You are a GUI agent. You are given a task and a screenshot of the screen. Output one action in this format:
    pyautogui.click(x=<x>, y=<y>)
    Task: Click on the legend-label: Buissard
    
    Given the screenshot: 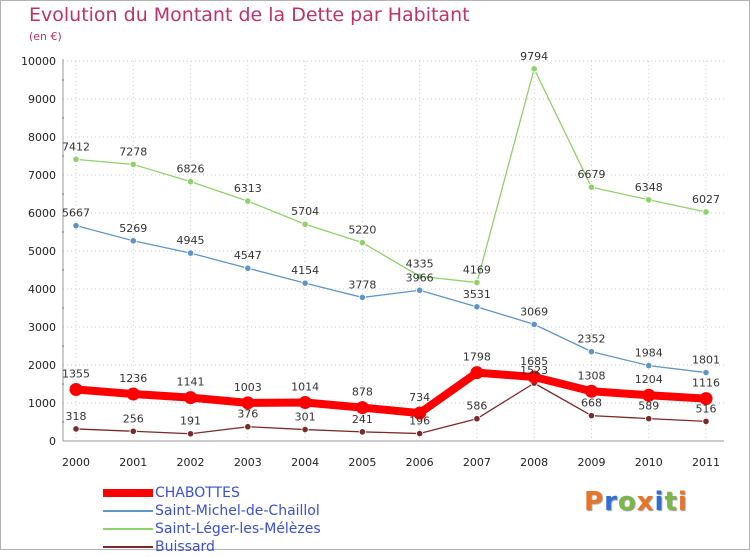 What is the action you would take?
    pyautogui.click(x=185, y=547)
    